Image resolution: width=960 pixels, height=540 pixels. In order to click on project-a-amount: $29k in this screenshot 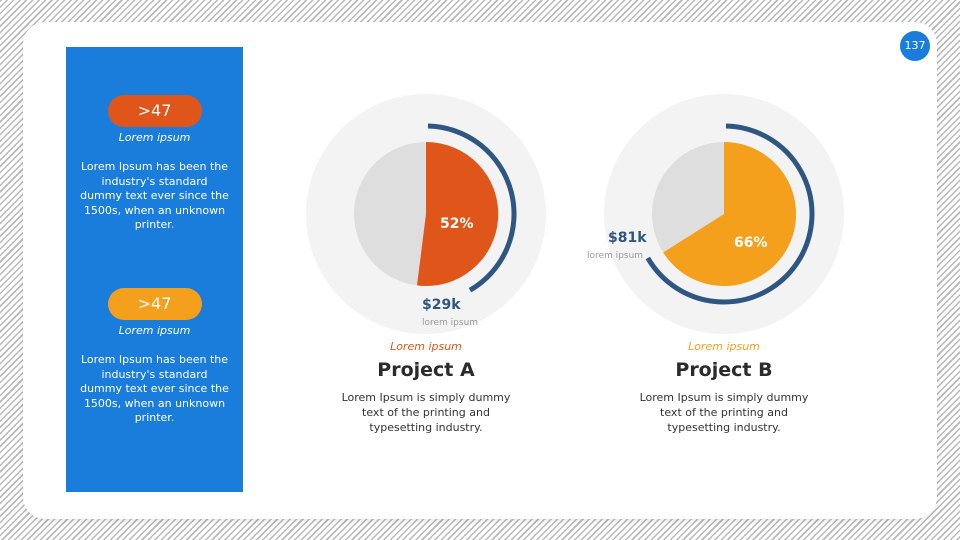, I will do `click(441, 305)`.